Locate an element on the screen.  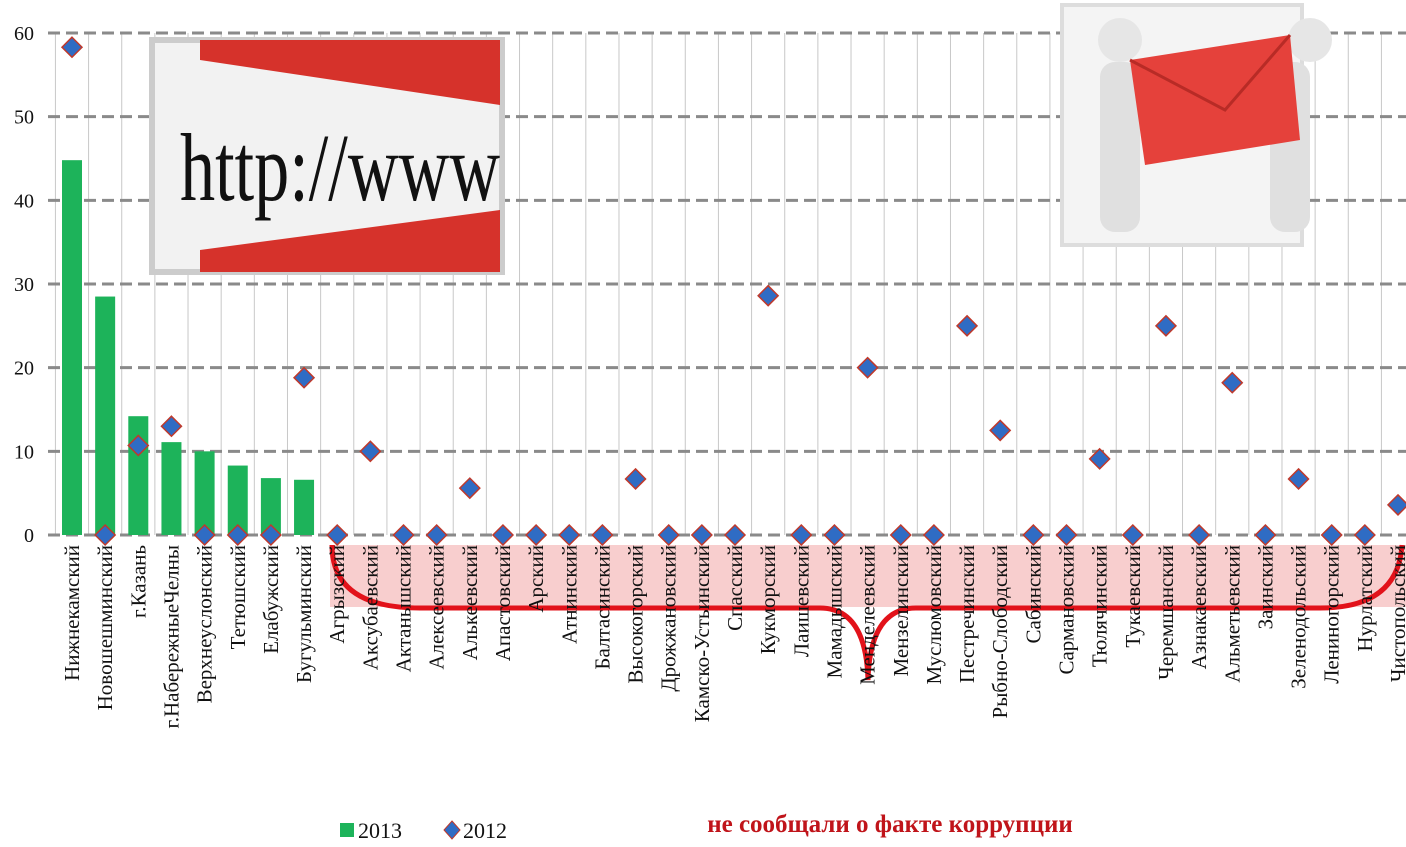
x-tick-label: Лаишевский is located at coordinates (801, 601).